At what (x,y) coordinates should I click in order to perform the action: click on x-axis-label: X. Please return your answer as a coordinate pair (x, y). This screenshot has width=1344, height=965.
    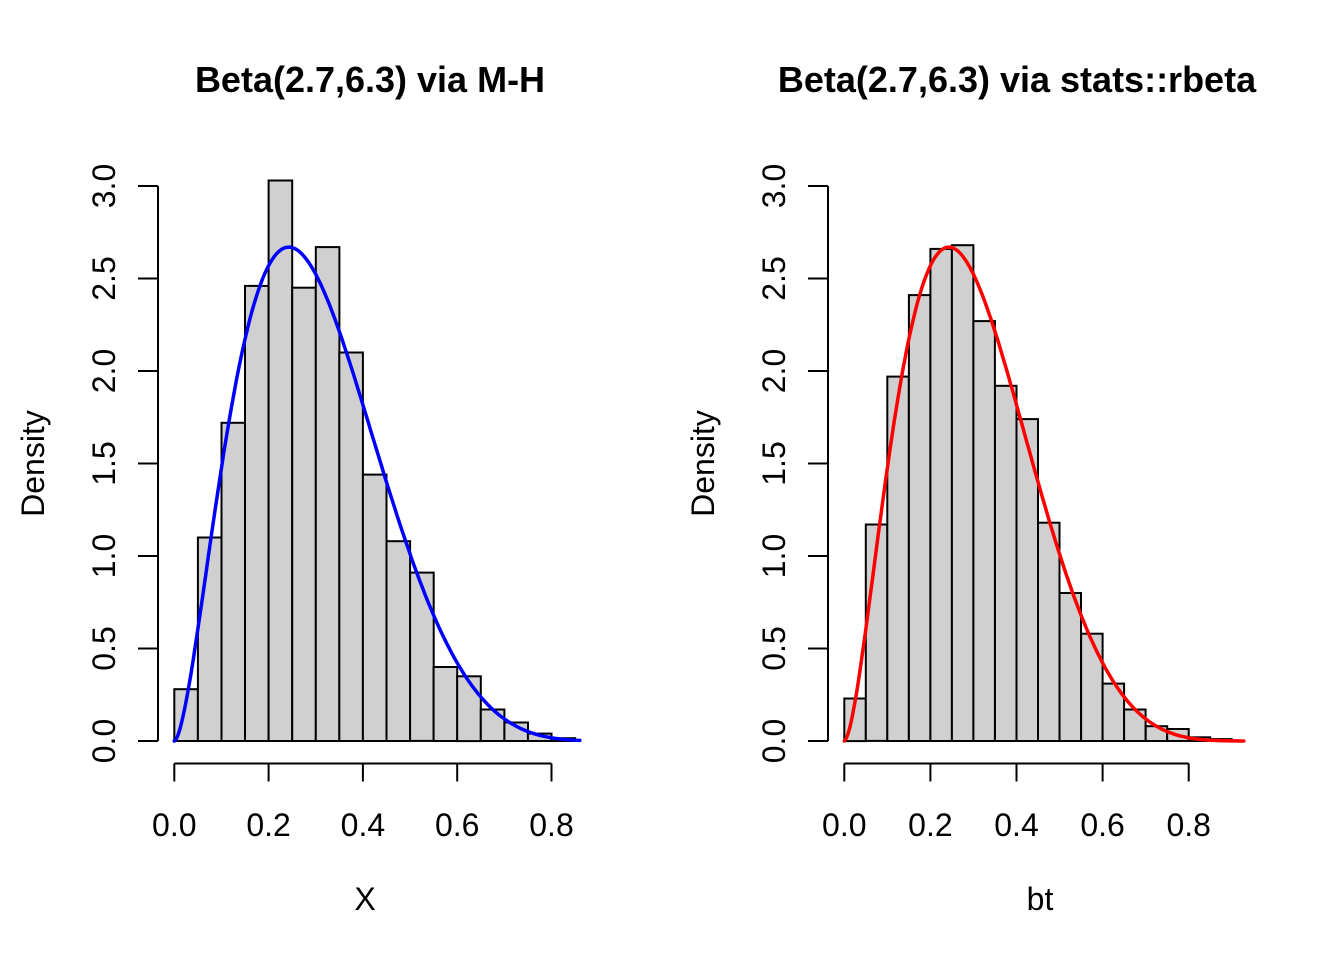
    Looking at the image, I should click on (364, 899).